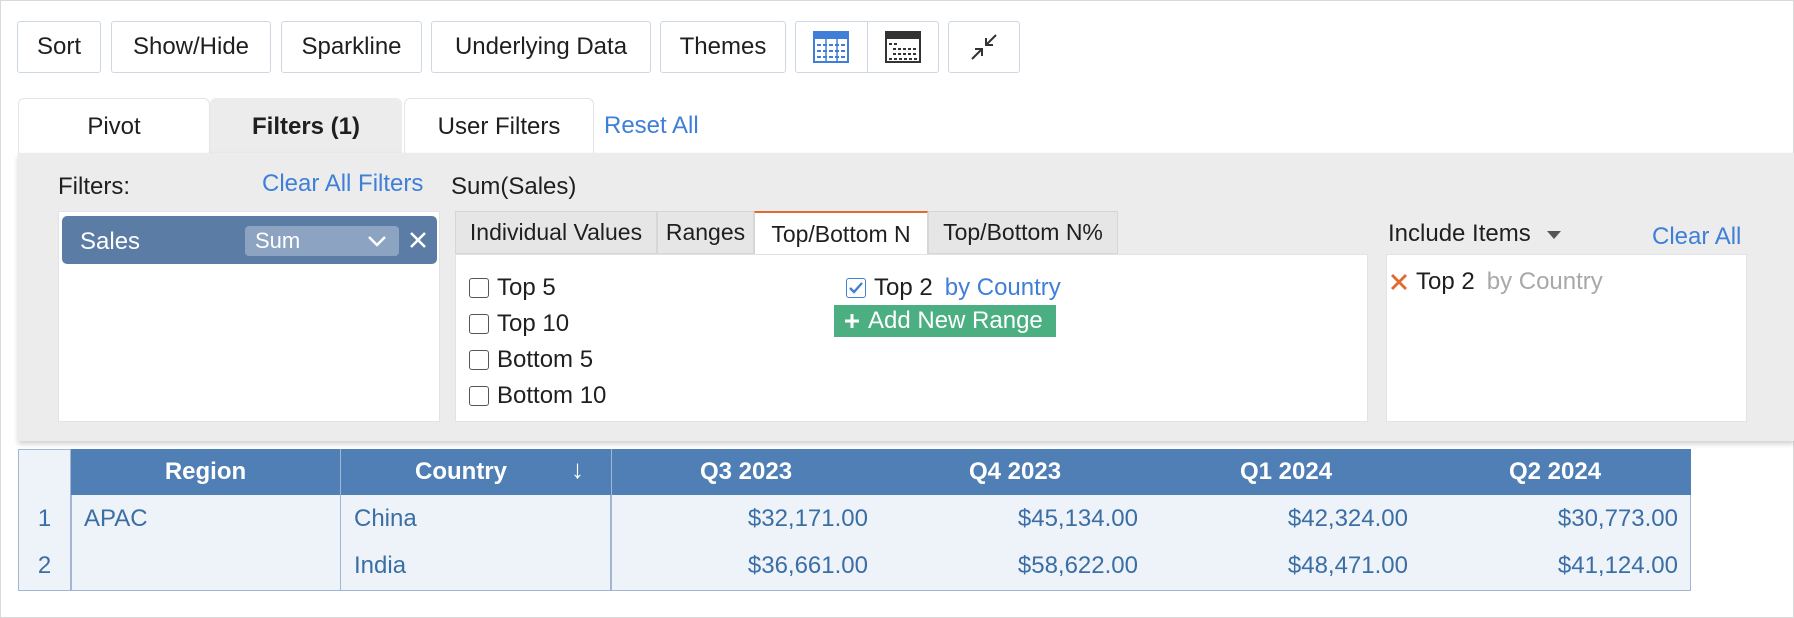 The image size is (1794, 618). What do you see at coordinates (1023, 232) in the screenshot?
I see `subtab-top-bottom-n-percent: Top/Bottom N%` at bounding box center [1023, 232].